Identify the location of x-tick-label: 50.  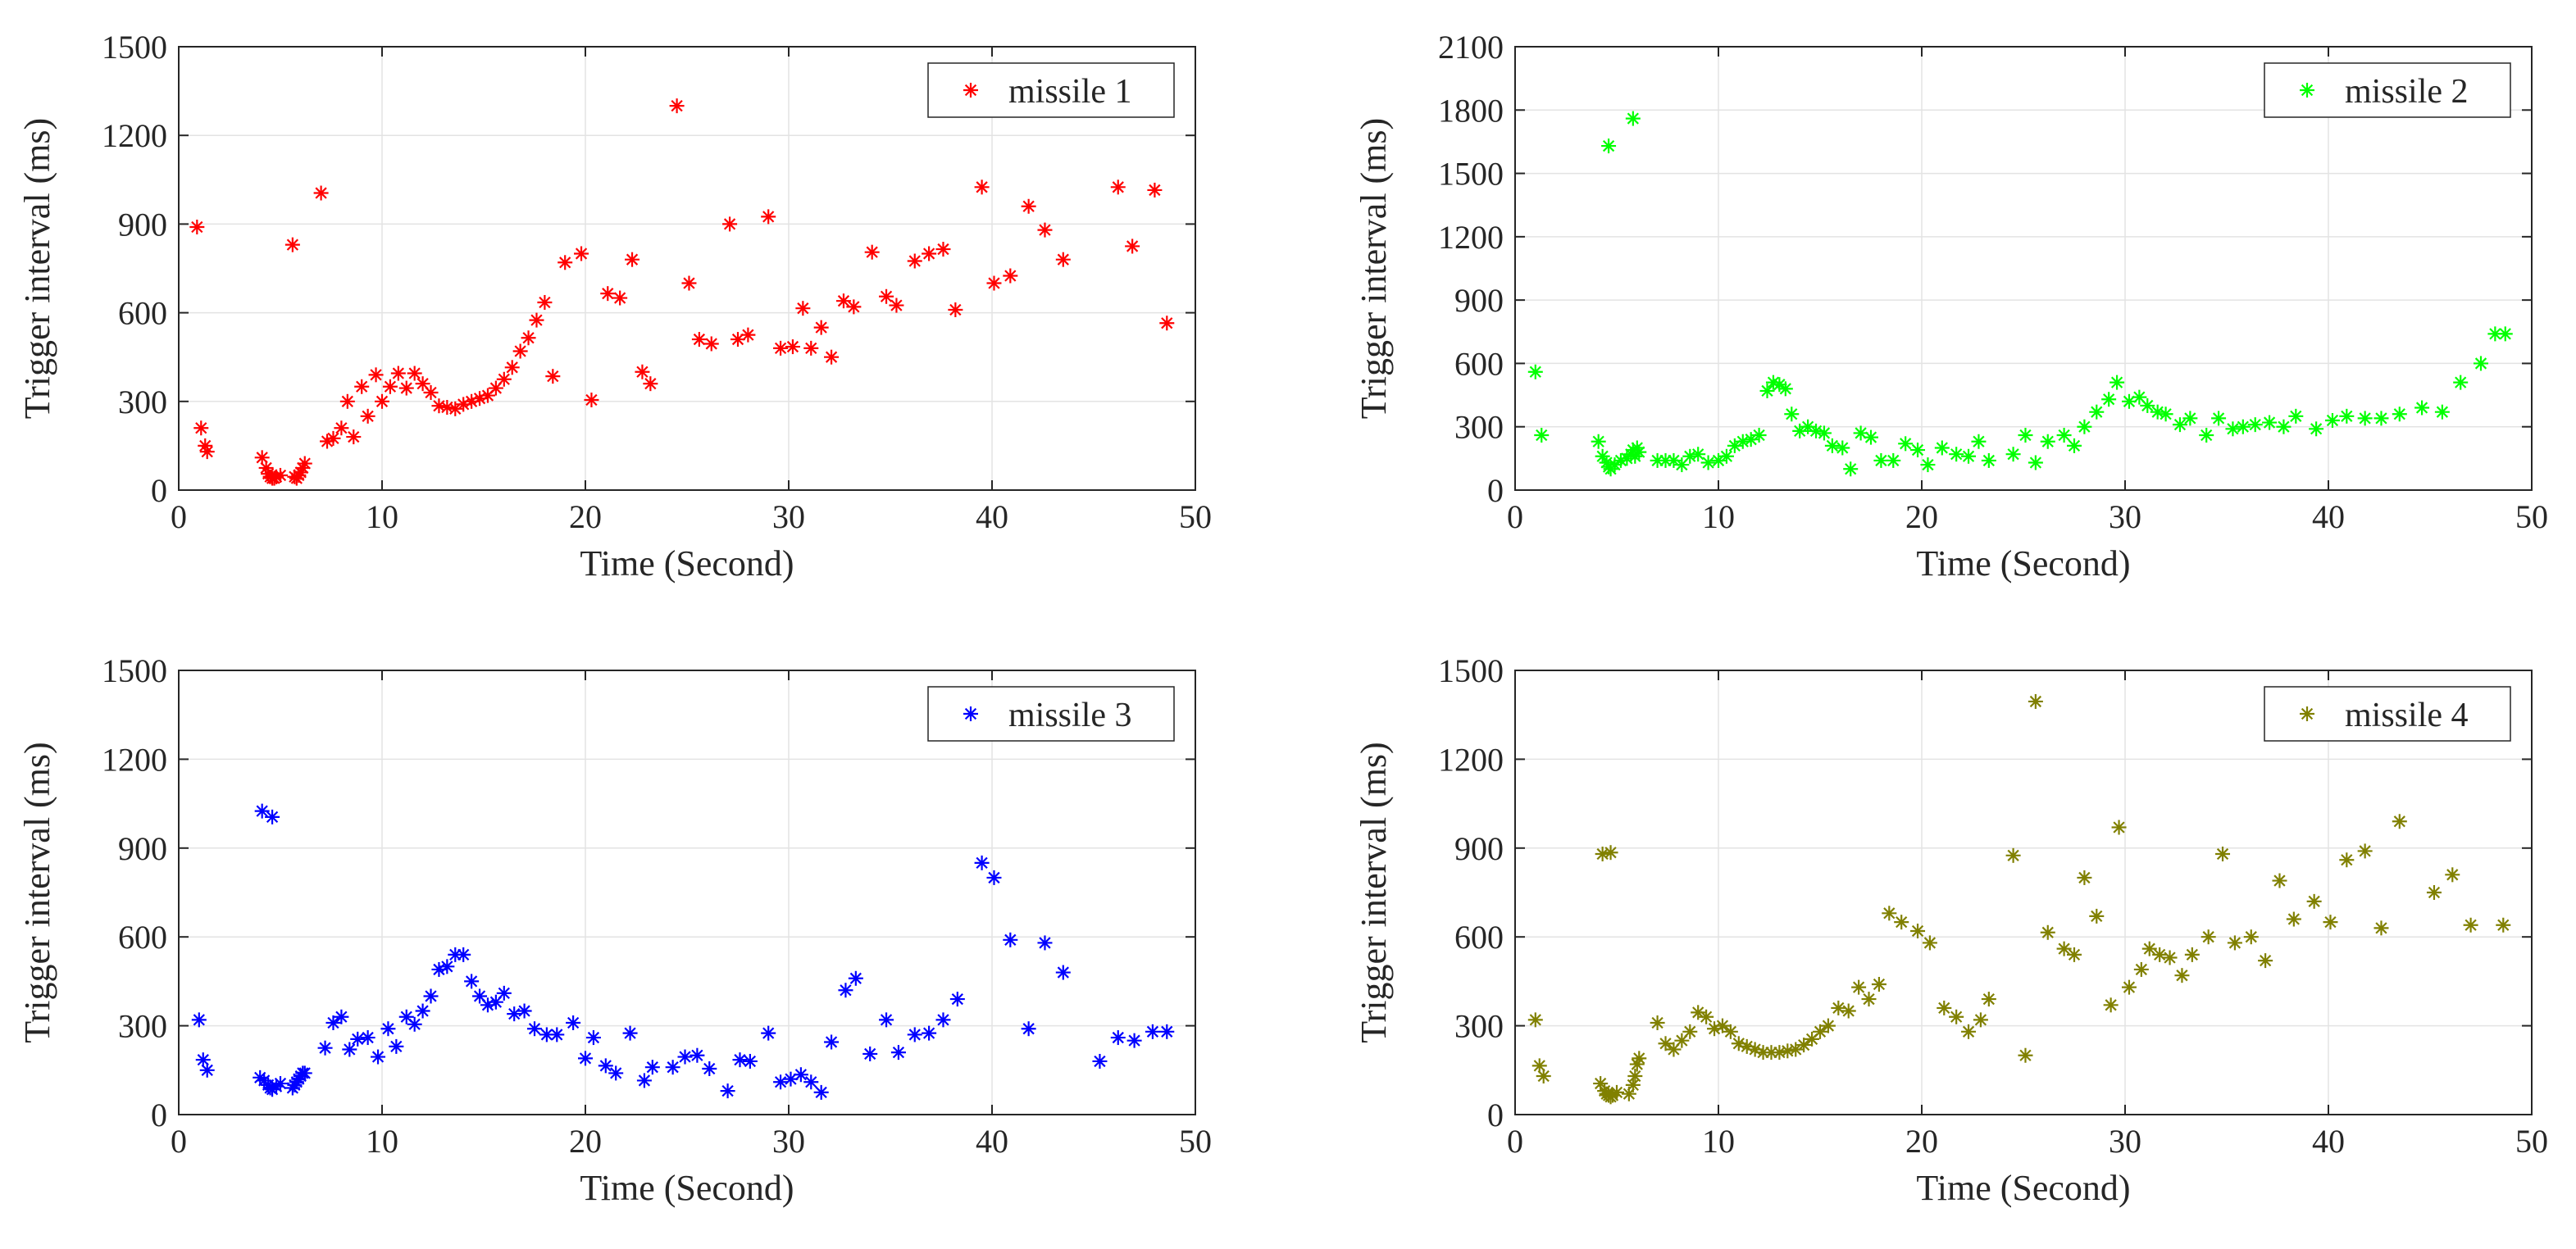
(1195, 516).